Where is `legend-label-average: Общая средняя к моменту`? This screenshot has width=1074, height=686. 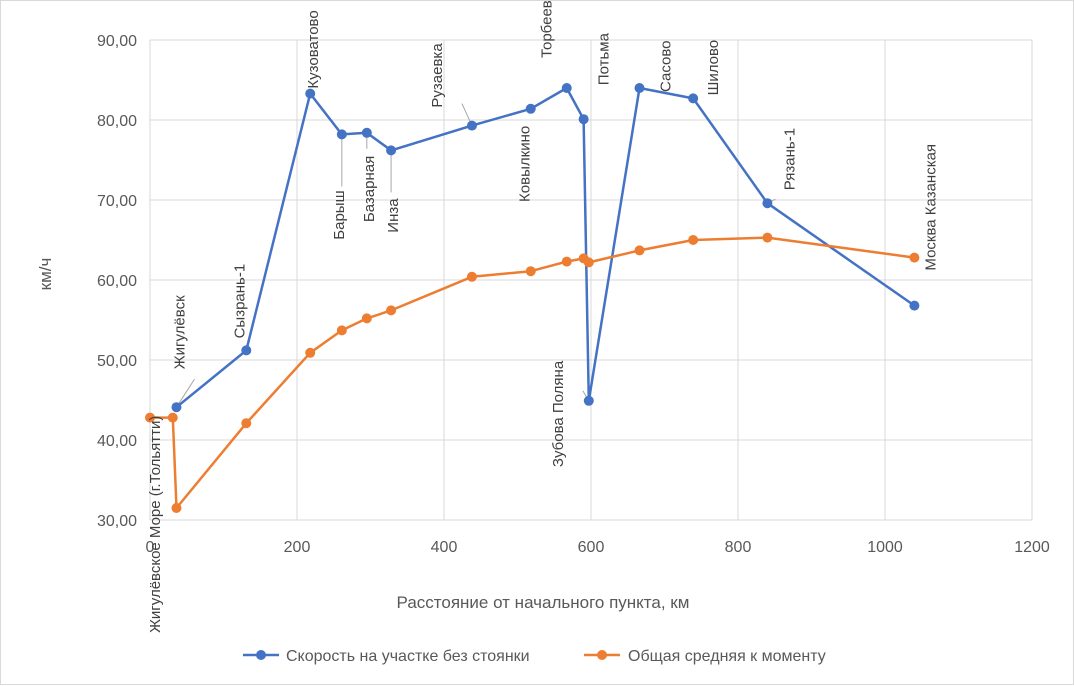 legend-label-average: Общая средняя к моменту is located at coordinates (727, 656).